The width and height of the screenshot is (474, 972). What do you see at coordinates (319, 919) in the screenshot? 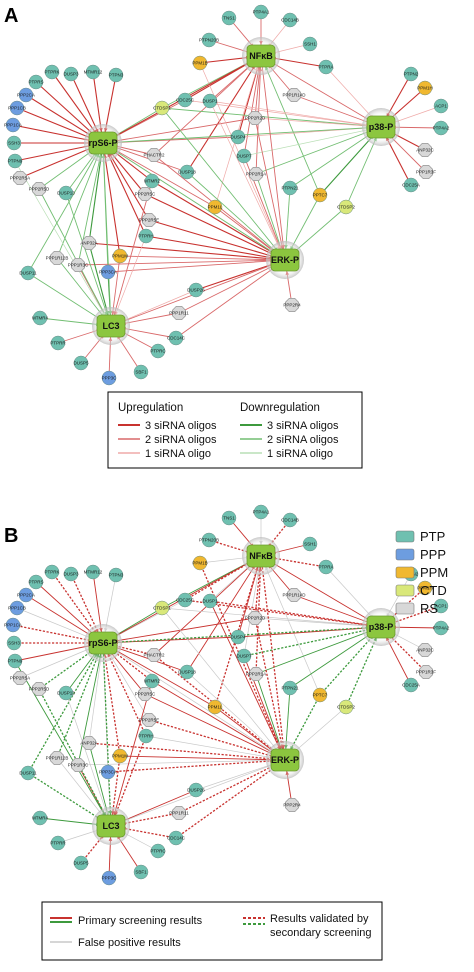
I see `legend-validated-label-1: Results validated by` at bounding box center [319, 919].